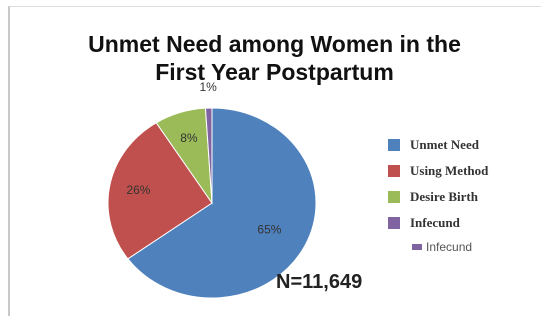  Describe the element at coordinates (189, 138) in the screenshot. I see `data-label-desire-birth: 8%` at that location.